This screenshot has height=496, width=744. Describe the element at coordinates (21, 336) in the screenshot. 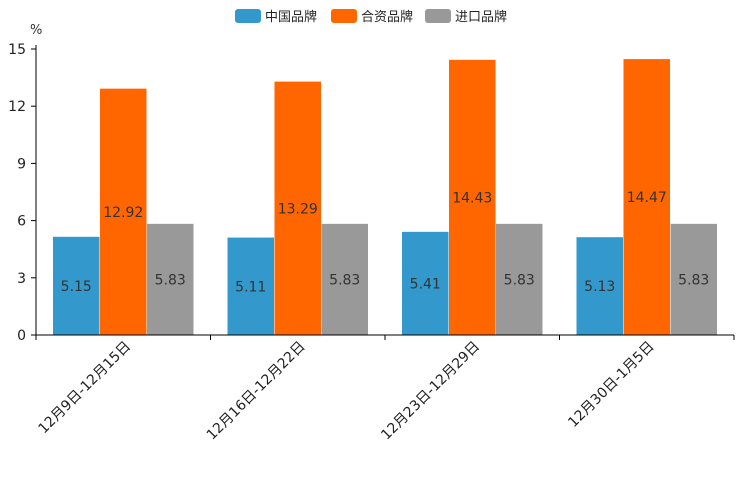

I see `y-tick-label: 0` at that location.